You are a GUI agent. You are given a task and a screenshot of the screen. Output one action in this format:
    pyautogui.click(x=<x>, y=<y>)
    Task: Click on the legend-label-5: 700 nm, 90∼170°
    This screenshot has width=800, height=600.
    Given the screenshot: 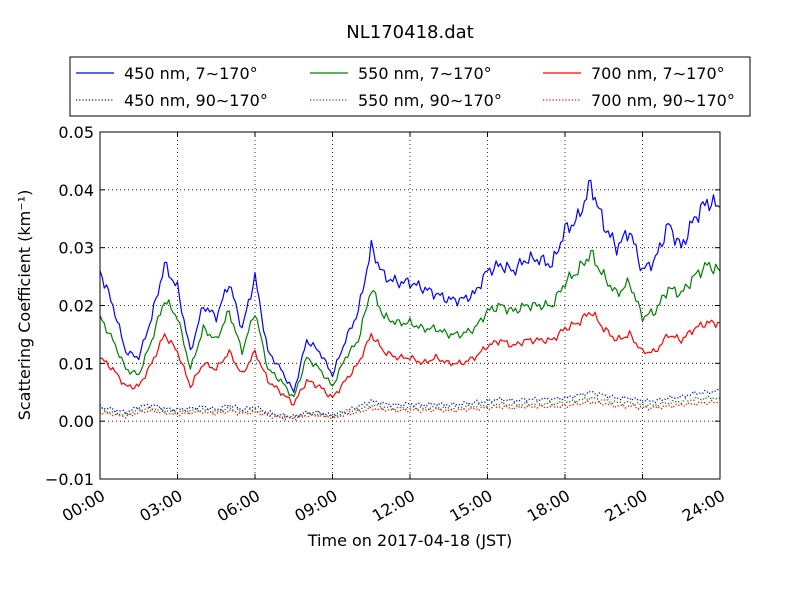 What is the action you would take?
    pyautogui.click(x=663, y=100)
    